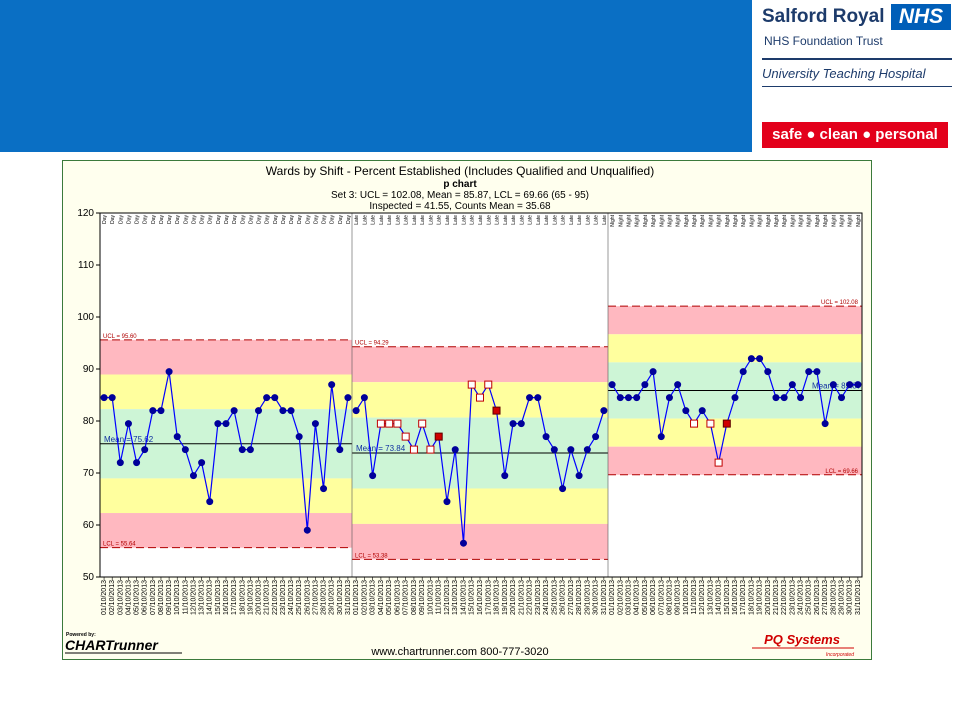 The height and width of the screenshot is (720, 960). What do you see at coordinates (356, 597) in the screenshot?
I see `date-tick-label: 01/10/2013` at bounding box center [356, 597].